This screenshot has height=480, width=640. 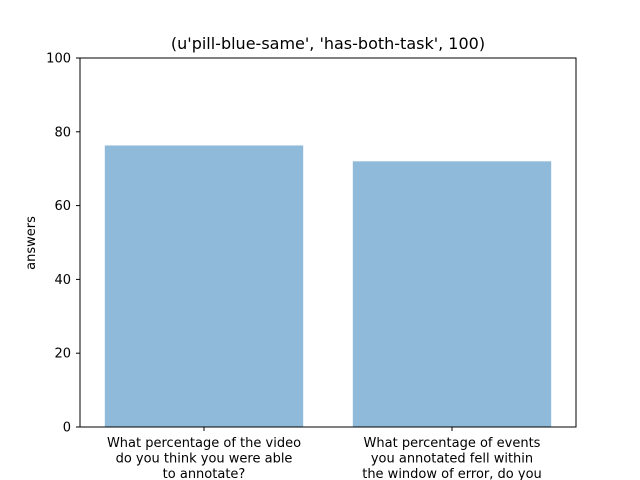 I want to click on x-tick-label-line: What percentage of events, so click(x=452, y=443).